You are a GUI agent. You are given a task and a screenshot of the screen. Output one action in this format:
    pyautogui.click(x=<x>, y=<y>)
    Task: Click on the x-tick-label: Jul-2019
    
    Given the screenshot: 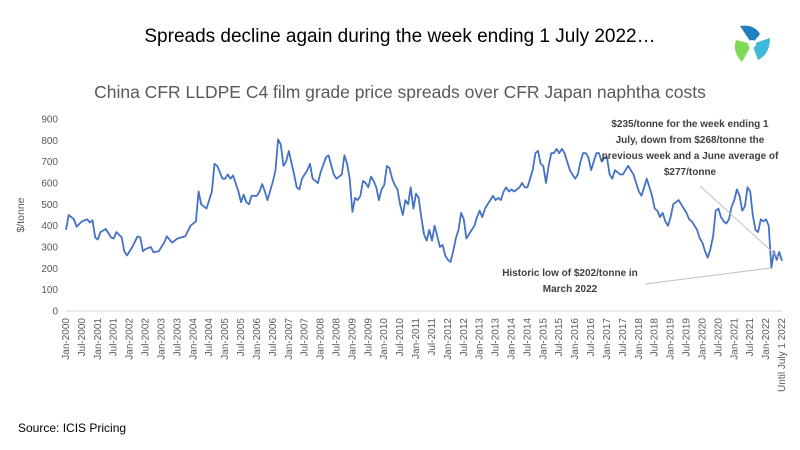 What is the action you would take?
    pyautogui.click(x=687, y=337)
    